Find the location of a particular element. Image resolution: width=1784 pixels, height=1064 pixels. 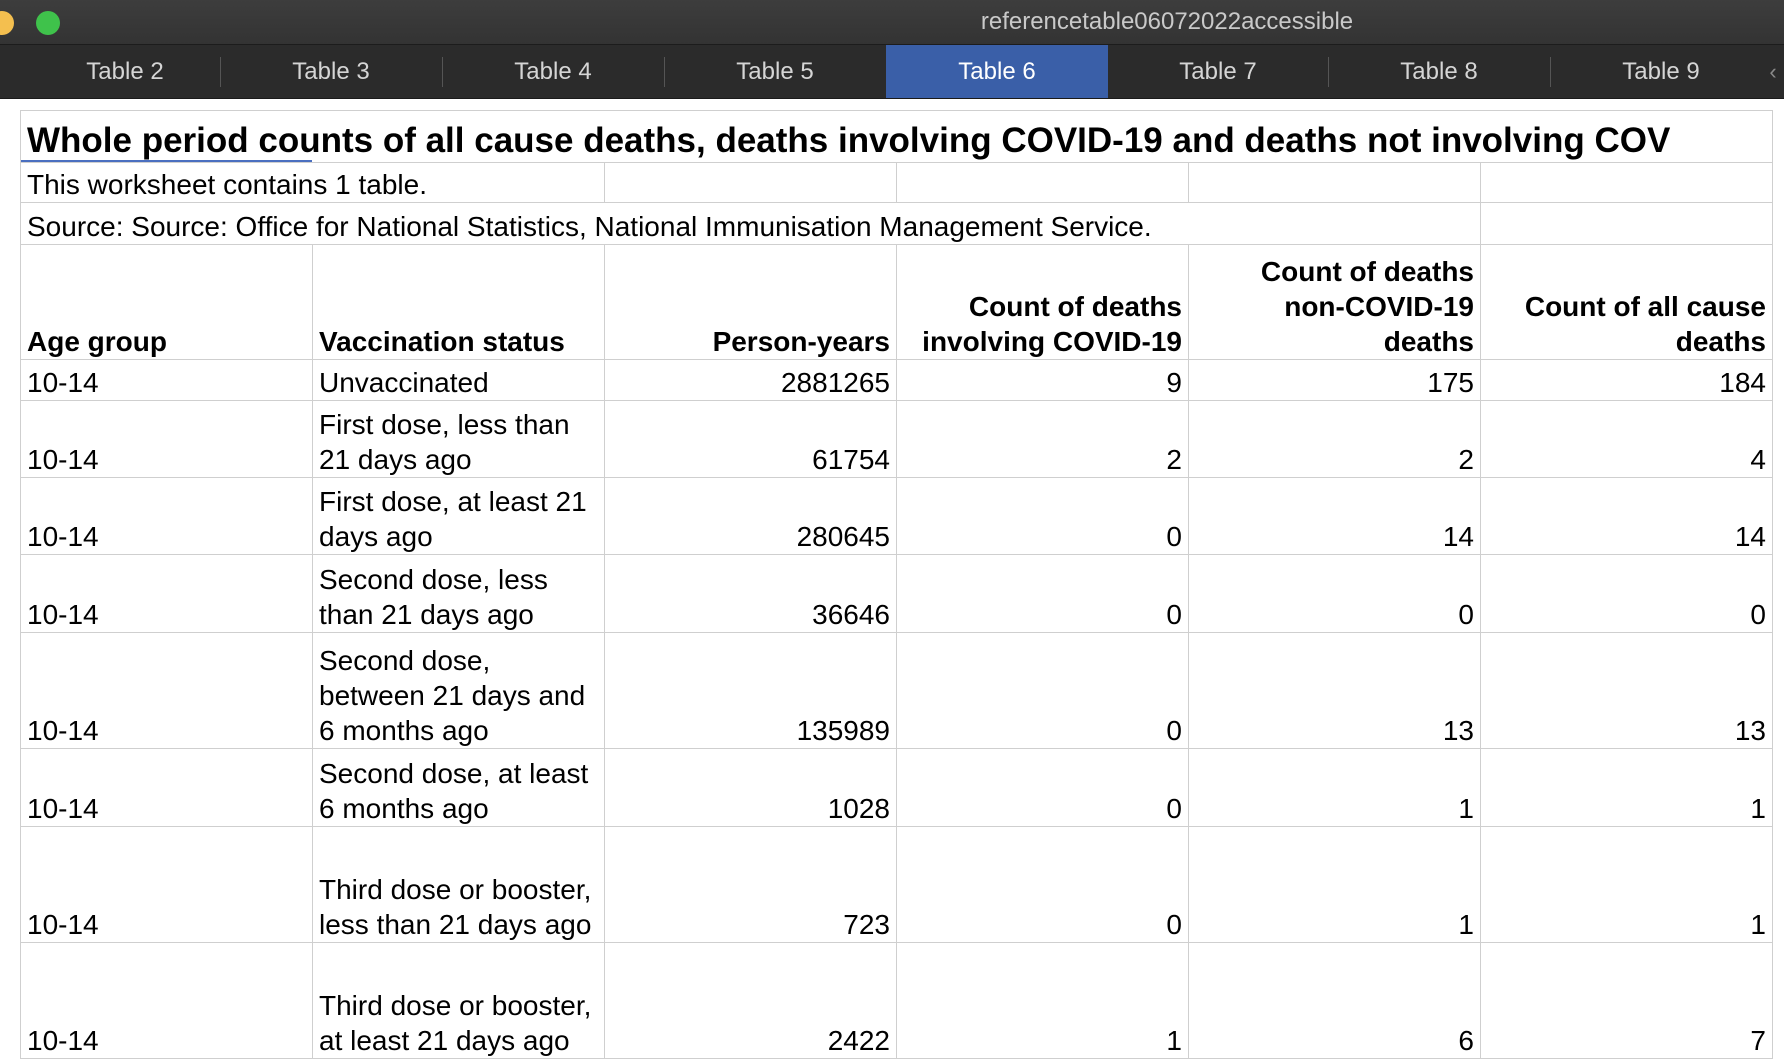

cell-all-cause-deaths: 184 is located at coordinates (1626, 380).